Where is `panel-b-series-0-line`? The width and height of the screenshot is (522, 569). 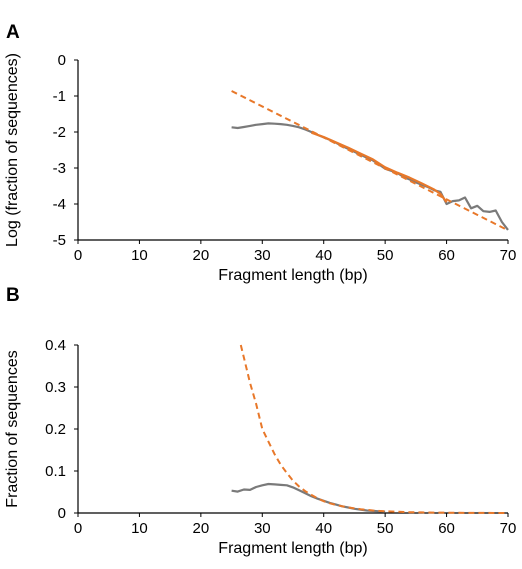
panel-b-series-0-line is located at coordinates (308, 497).